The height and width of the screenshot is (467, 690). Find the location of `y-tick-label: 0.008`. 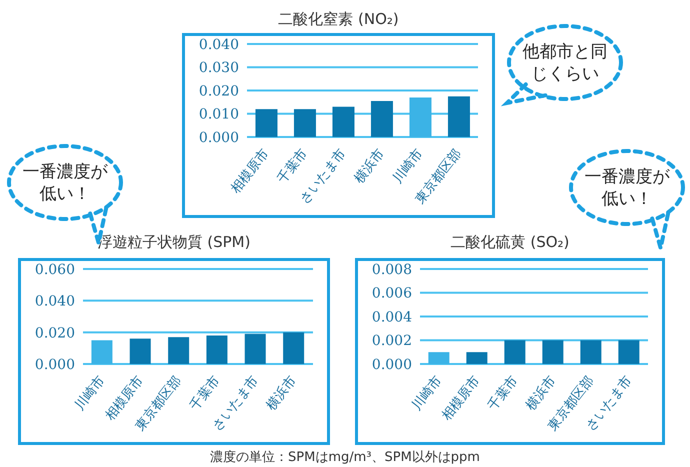

y-tick-label: 0.008 is located at coordinates (392, 270).